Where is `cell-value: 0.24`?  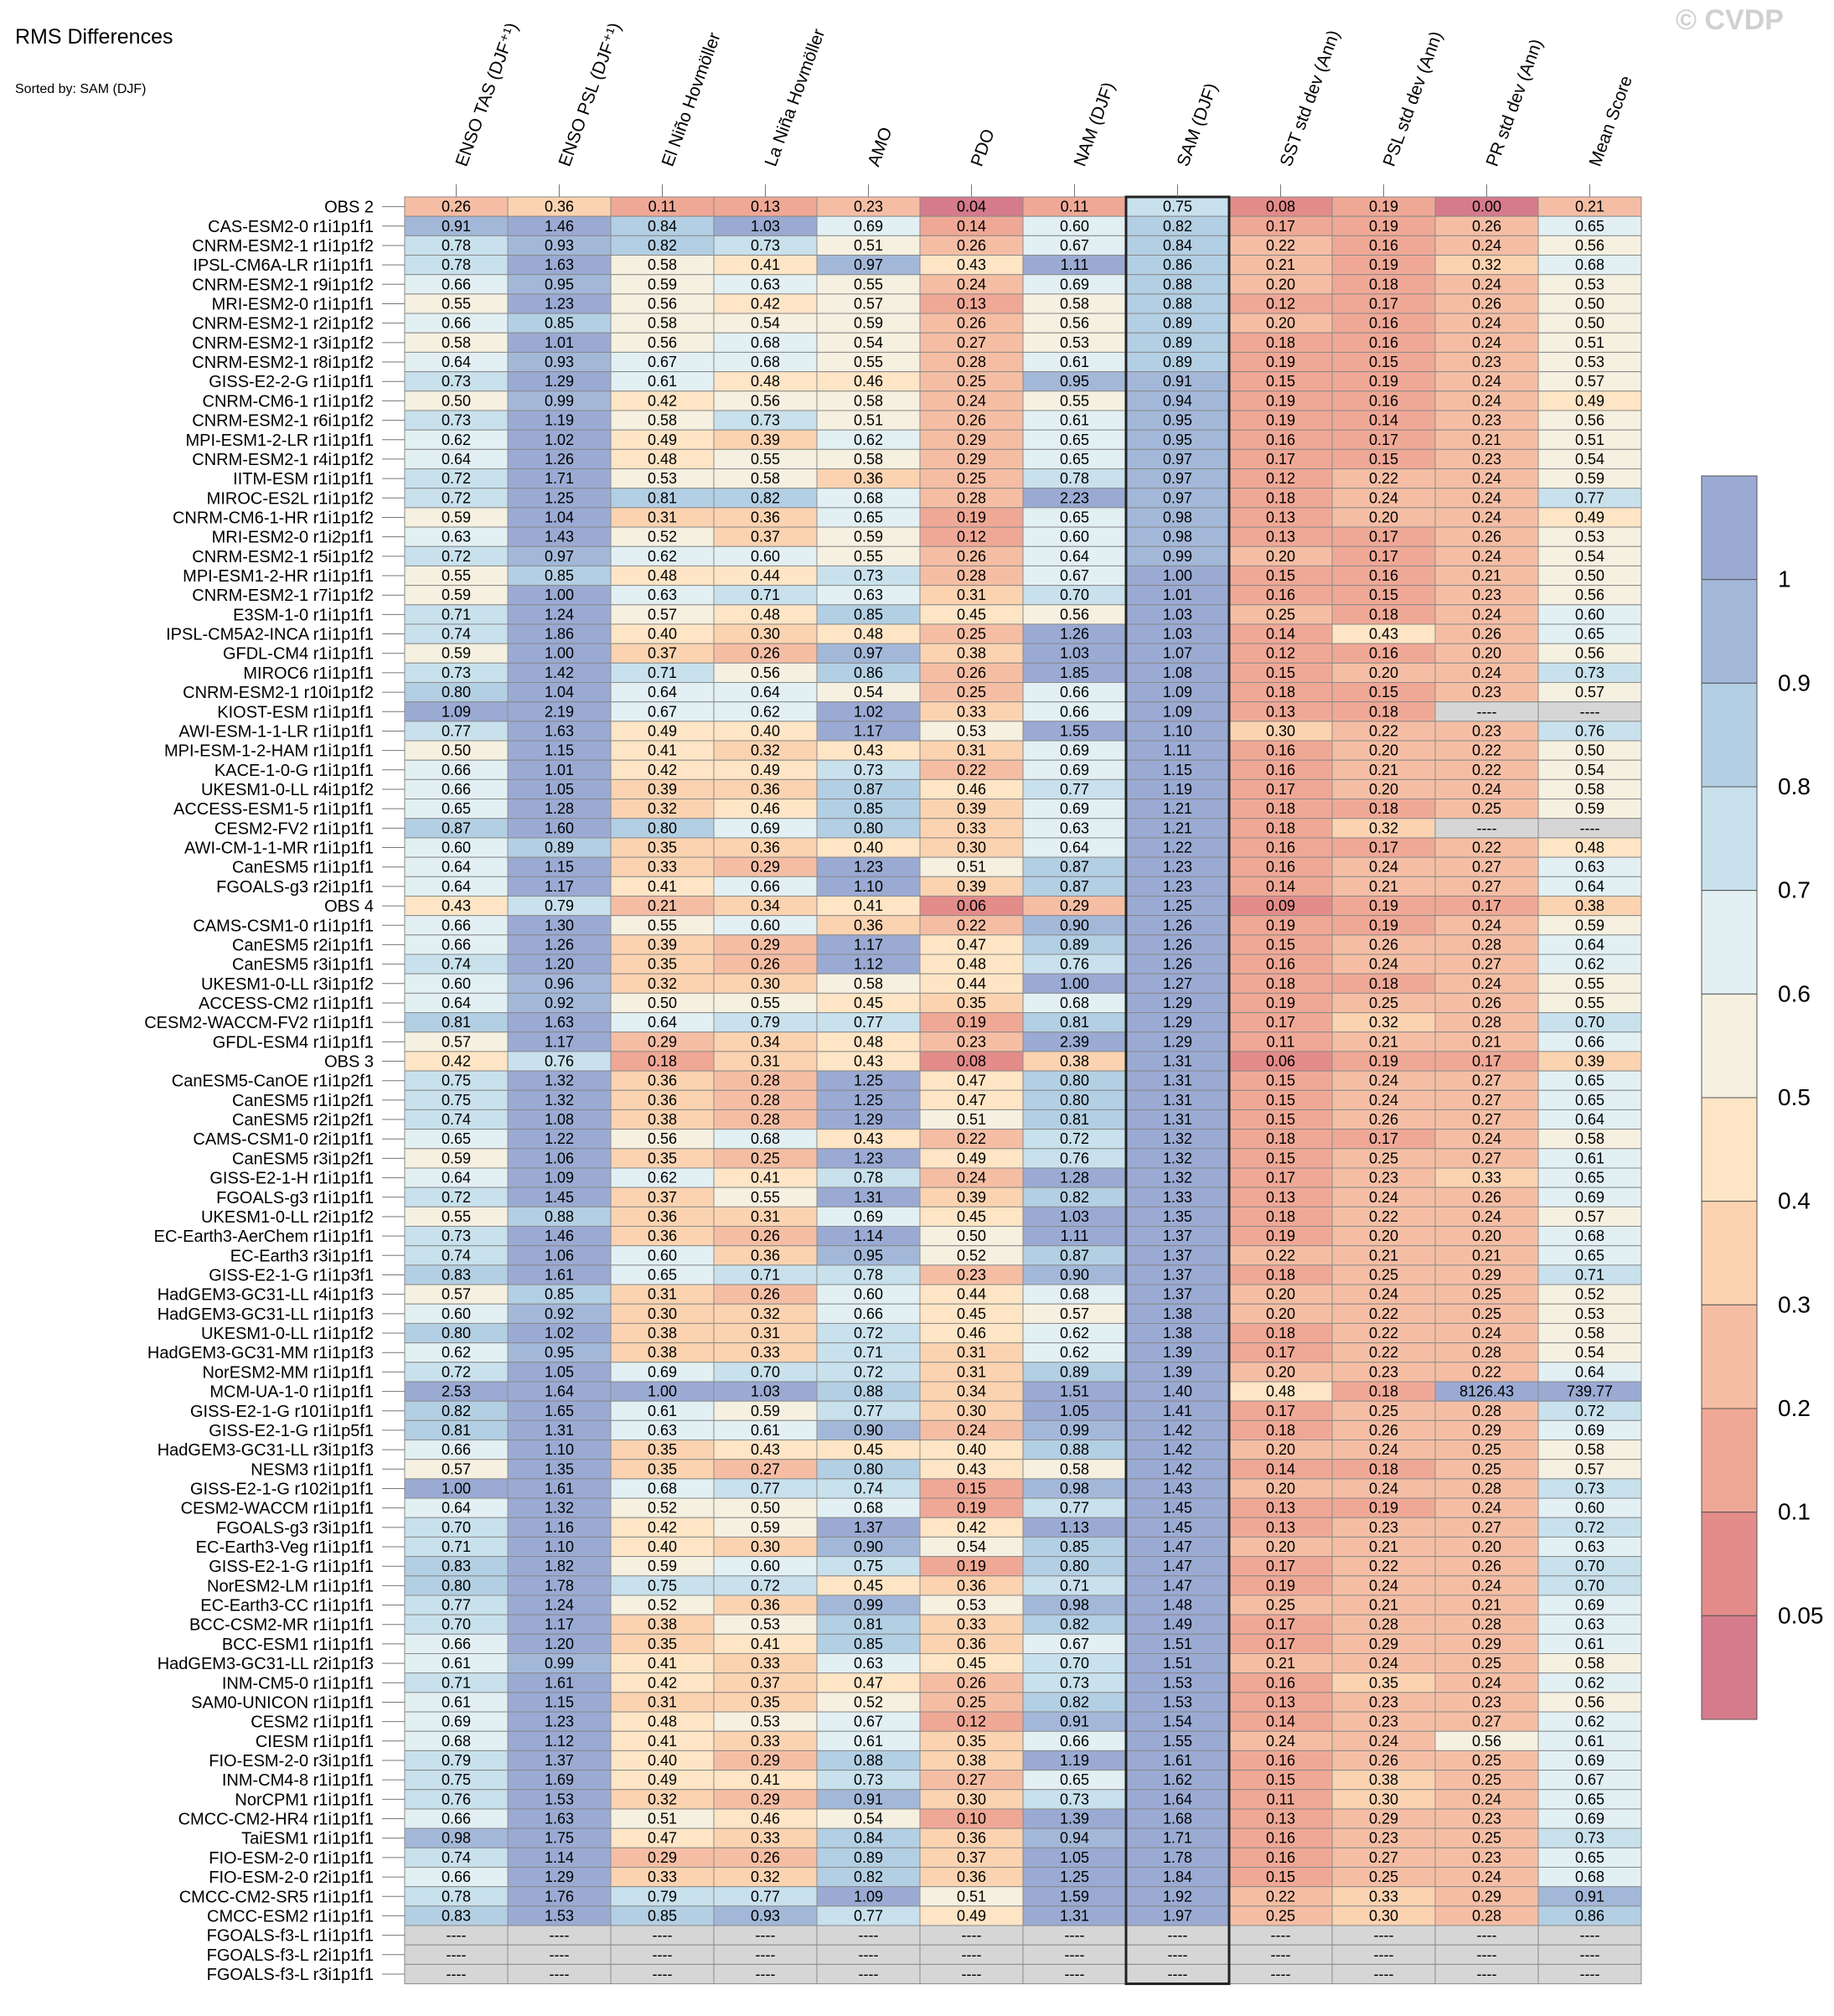
cell-value: 0.24 is located at coordinates (1384, 1741).